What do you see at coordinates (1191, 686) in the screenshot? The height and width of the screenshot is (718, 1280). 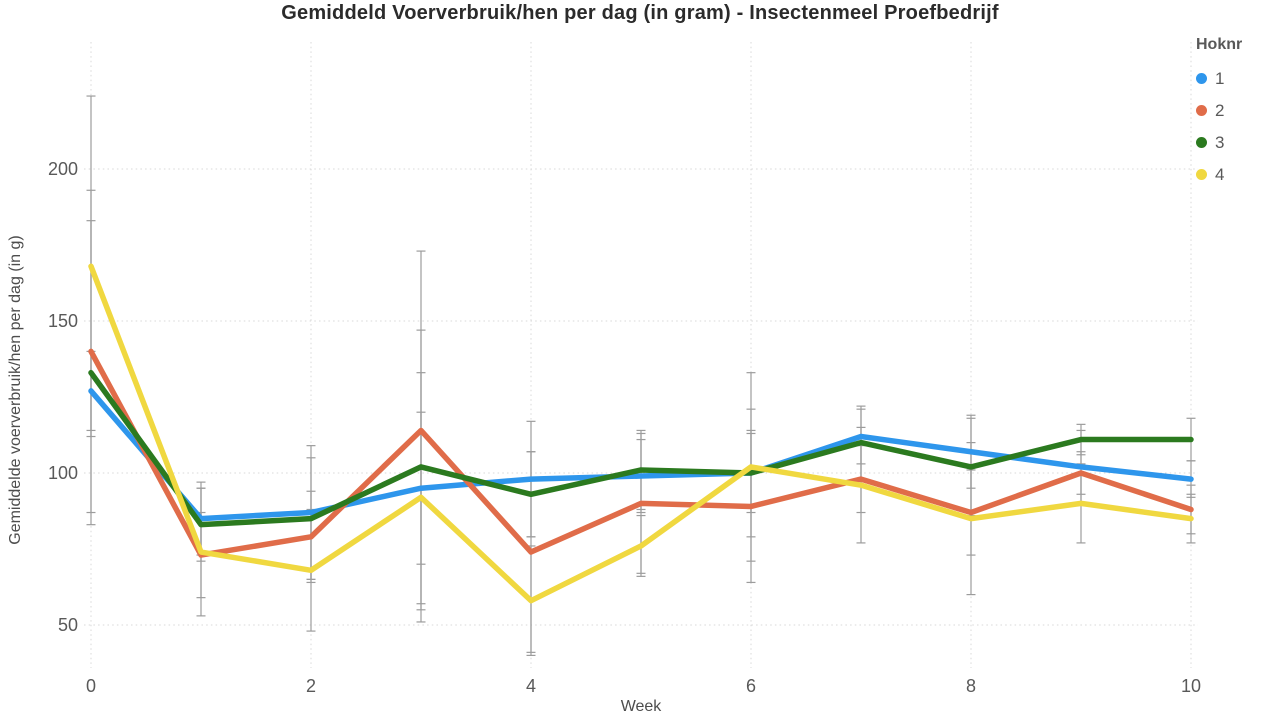 I see `x-tick-label: 10` at bounding box center [1191, 686].